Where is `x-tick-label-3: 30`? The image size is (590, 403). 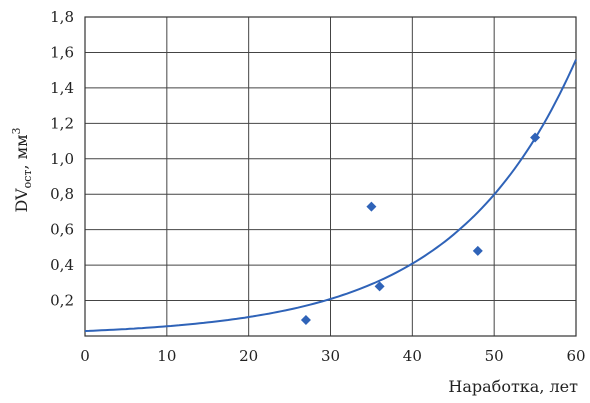 x-tick-label-3: 30 is located at coordinates (330, 356).